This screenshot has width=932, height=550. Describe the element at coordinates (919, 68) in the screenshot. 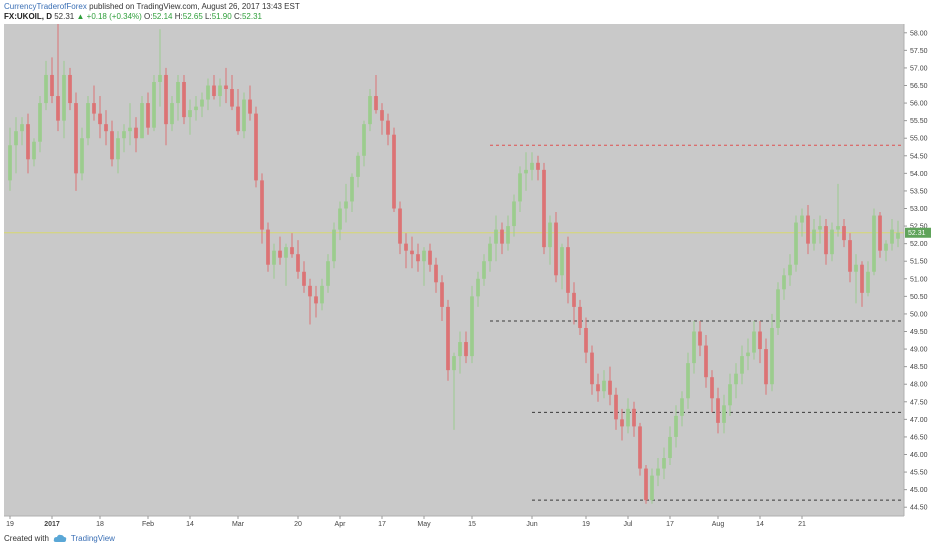

I see `y-tick-label: 57.00` at that location.